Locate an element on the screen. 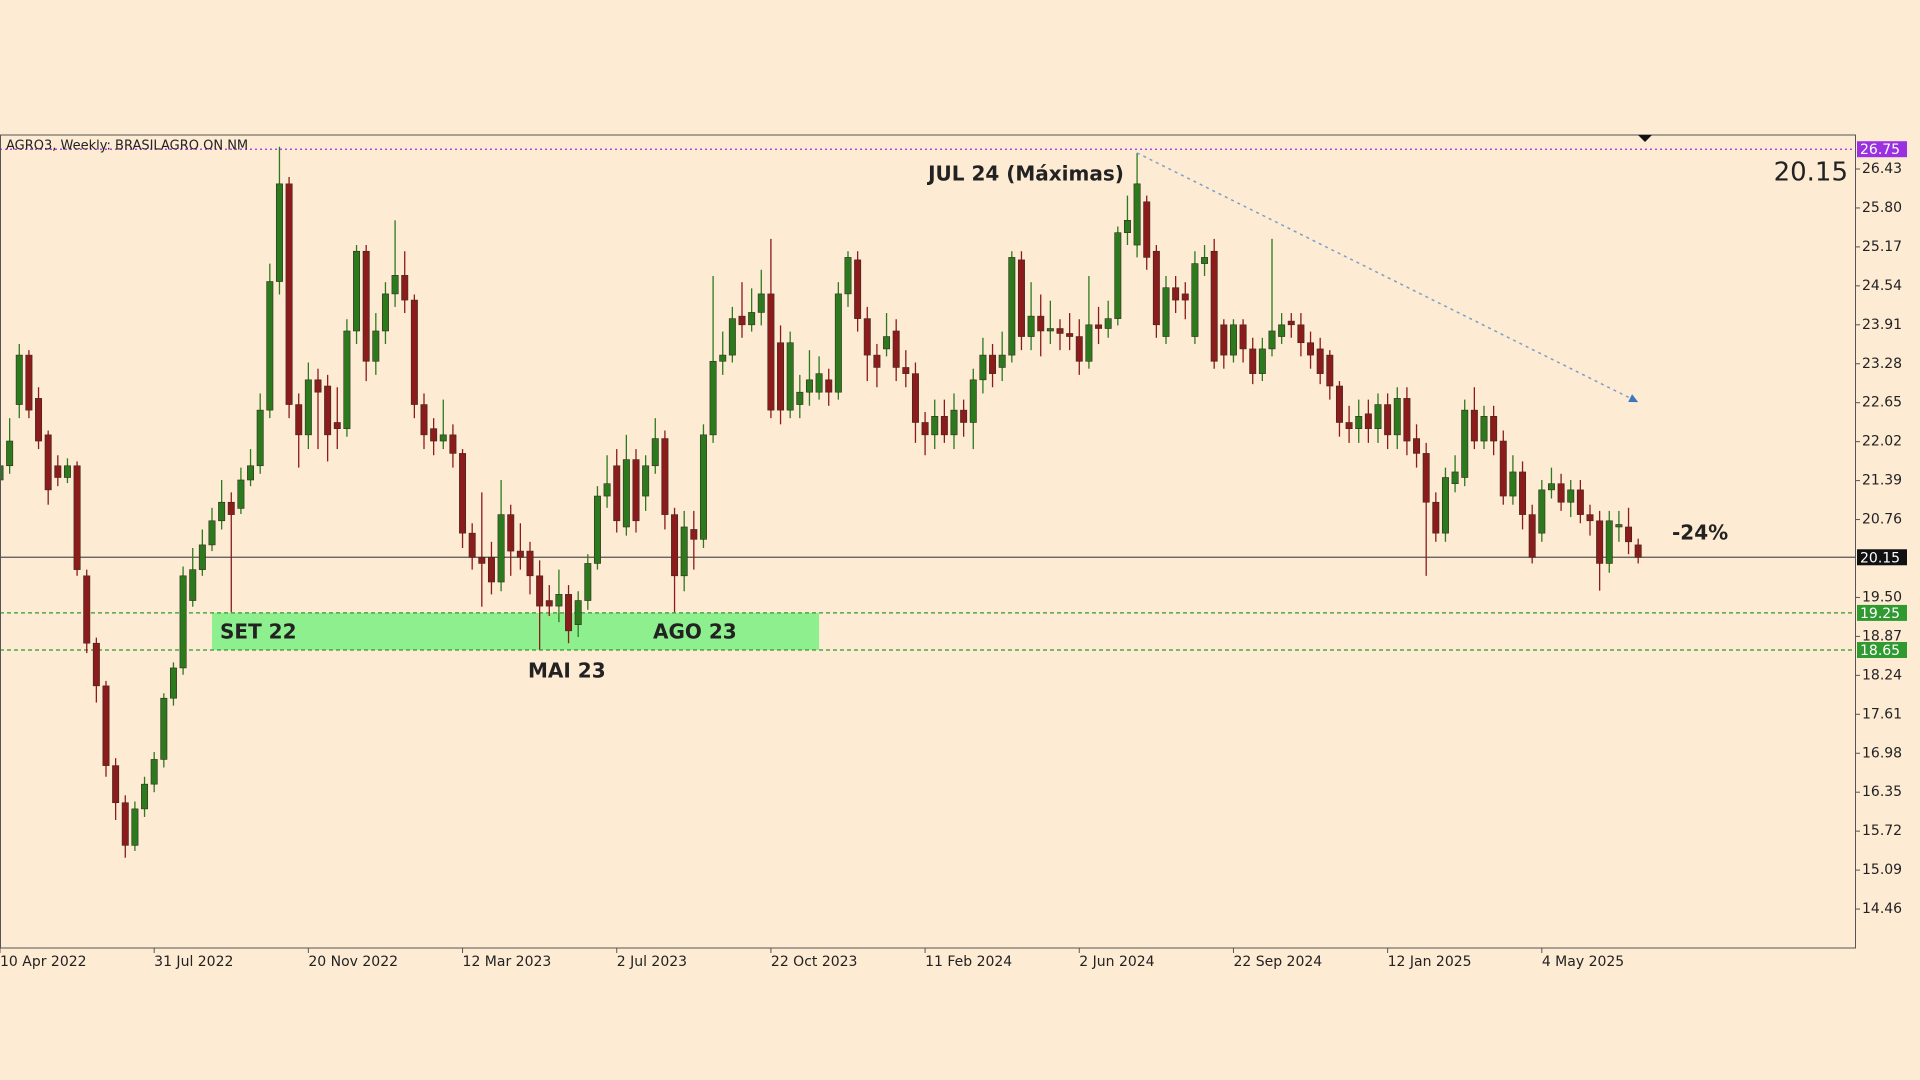 The width and height of the screenshot is (1920, 1080). y-tick-label: 22.02 is located at coordinates (1882, 442).